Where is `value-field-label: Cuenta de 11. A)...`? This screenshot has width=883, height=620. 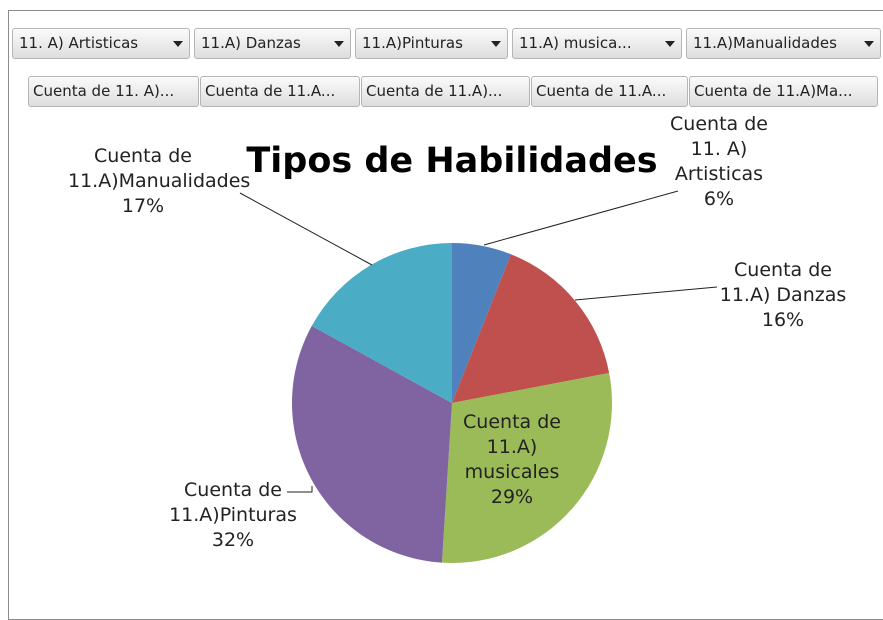 value-field-label: Cuenta de 11. A)... is located at coordinates (104, 91).